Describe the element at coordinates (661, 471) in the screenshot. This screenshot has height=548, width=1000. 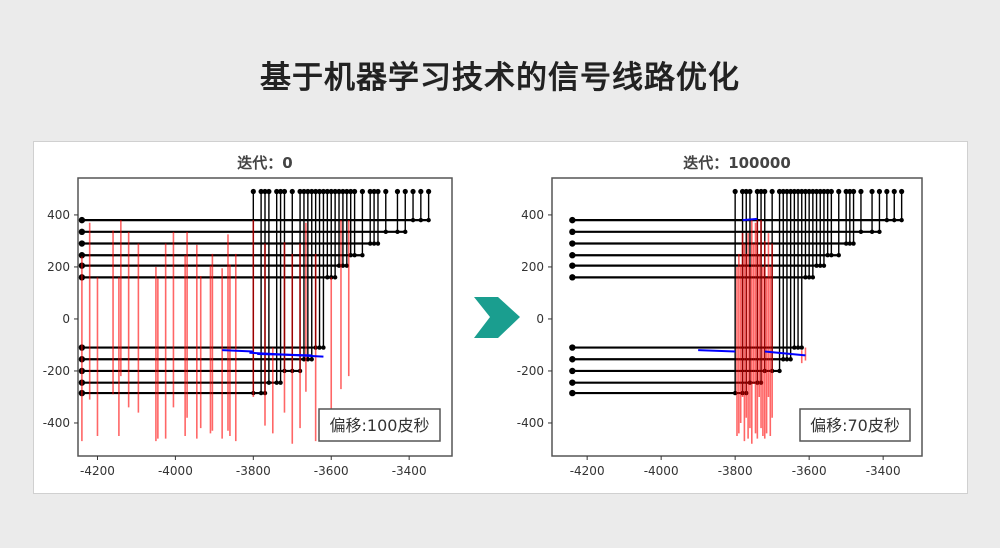
I see `x-tick-label: -4000` at that location.